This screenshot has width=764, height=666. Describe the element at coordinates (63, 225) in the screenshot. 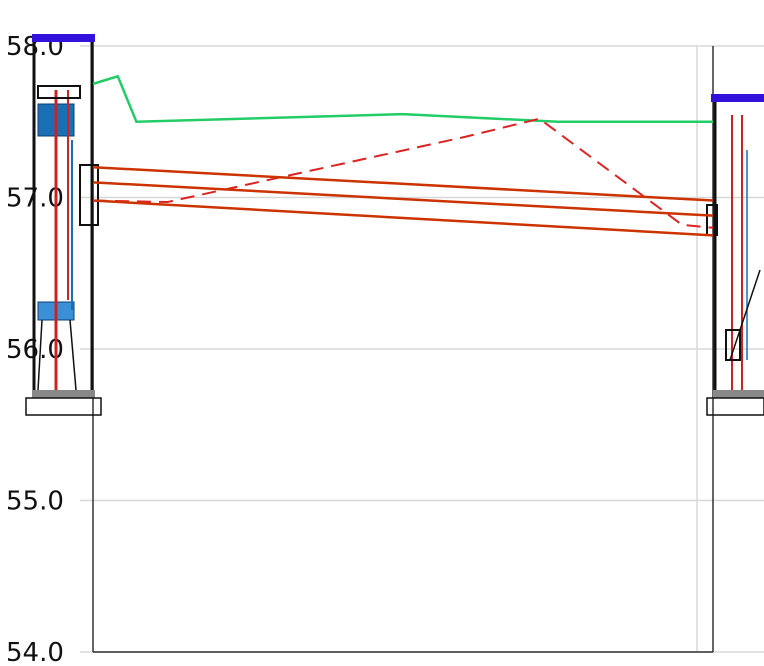

I see `left-chamber-structure` at that location.